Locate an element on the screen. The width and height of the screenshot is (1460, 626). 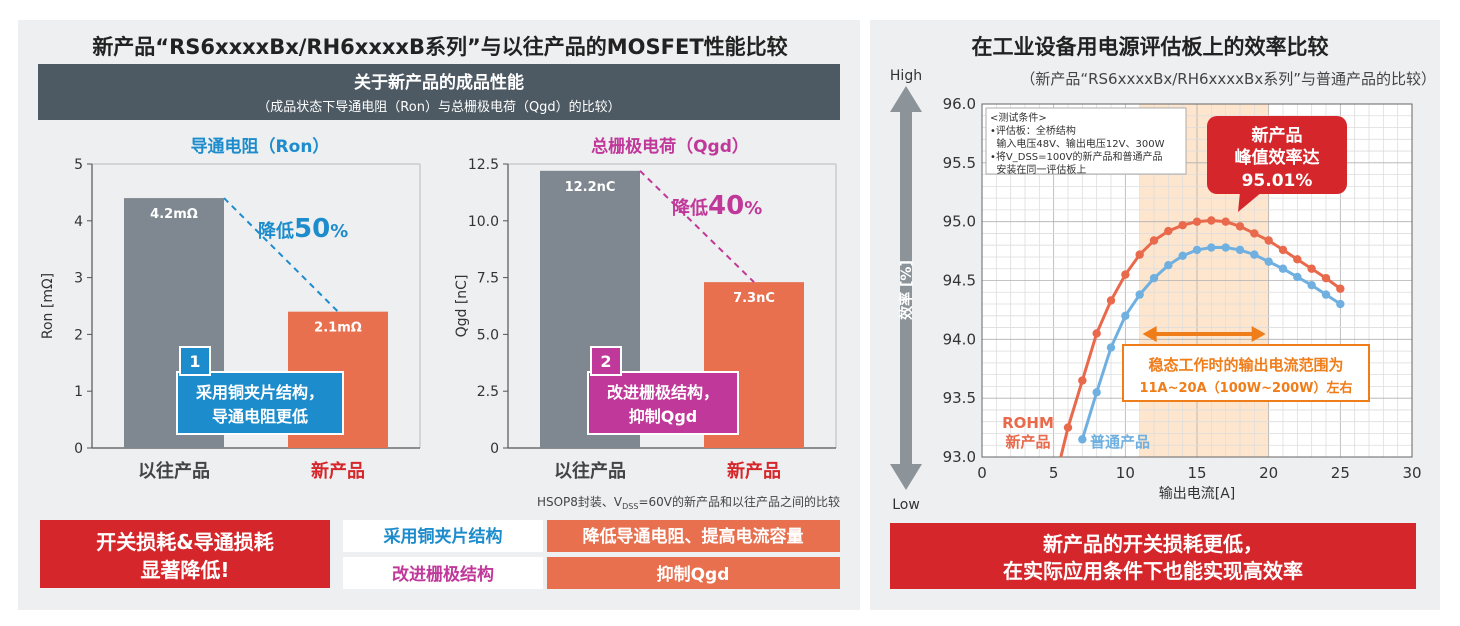
badge-2-line-2: 抑制Qgd is located at coordinates (663, 416).